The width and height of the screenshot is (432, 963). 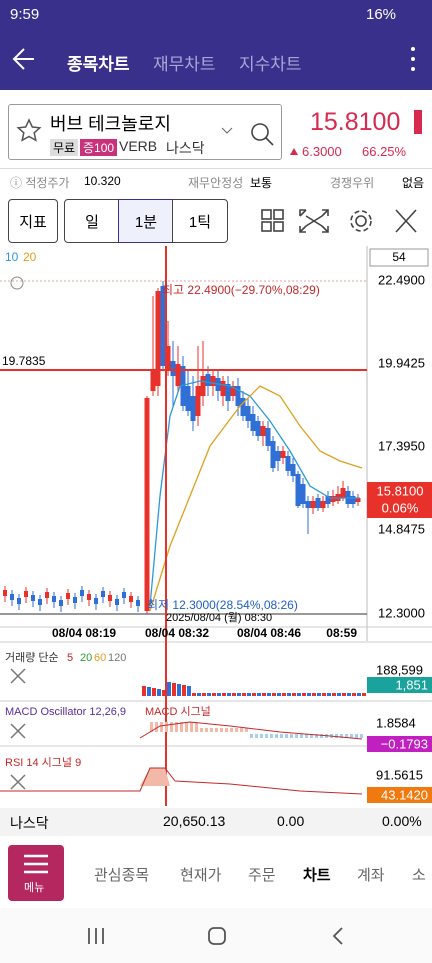 I want to click on tab: 재무차트, so click(x=184, y=64).